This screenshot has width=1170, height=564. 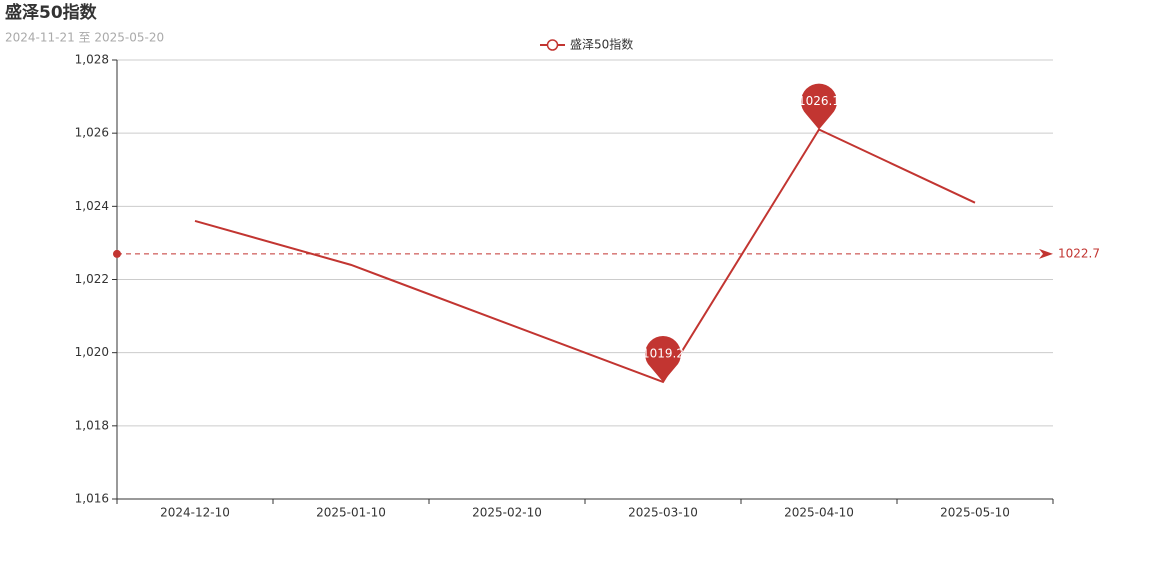 I want to click on chart-title: 盛泽50指数, so click(x=51, y=12).